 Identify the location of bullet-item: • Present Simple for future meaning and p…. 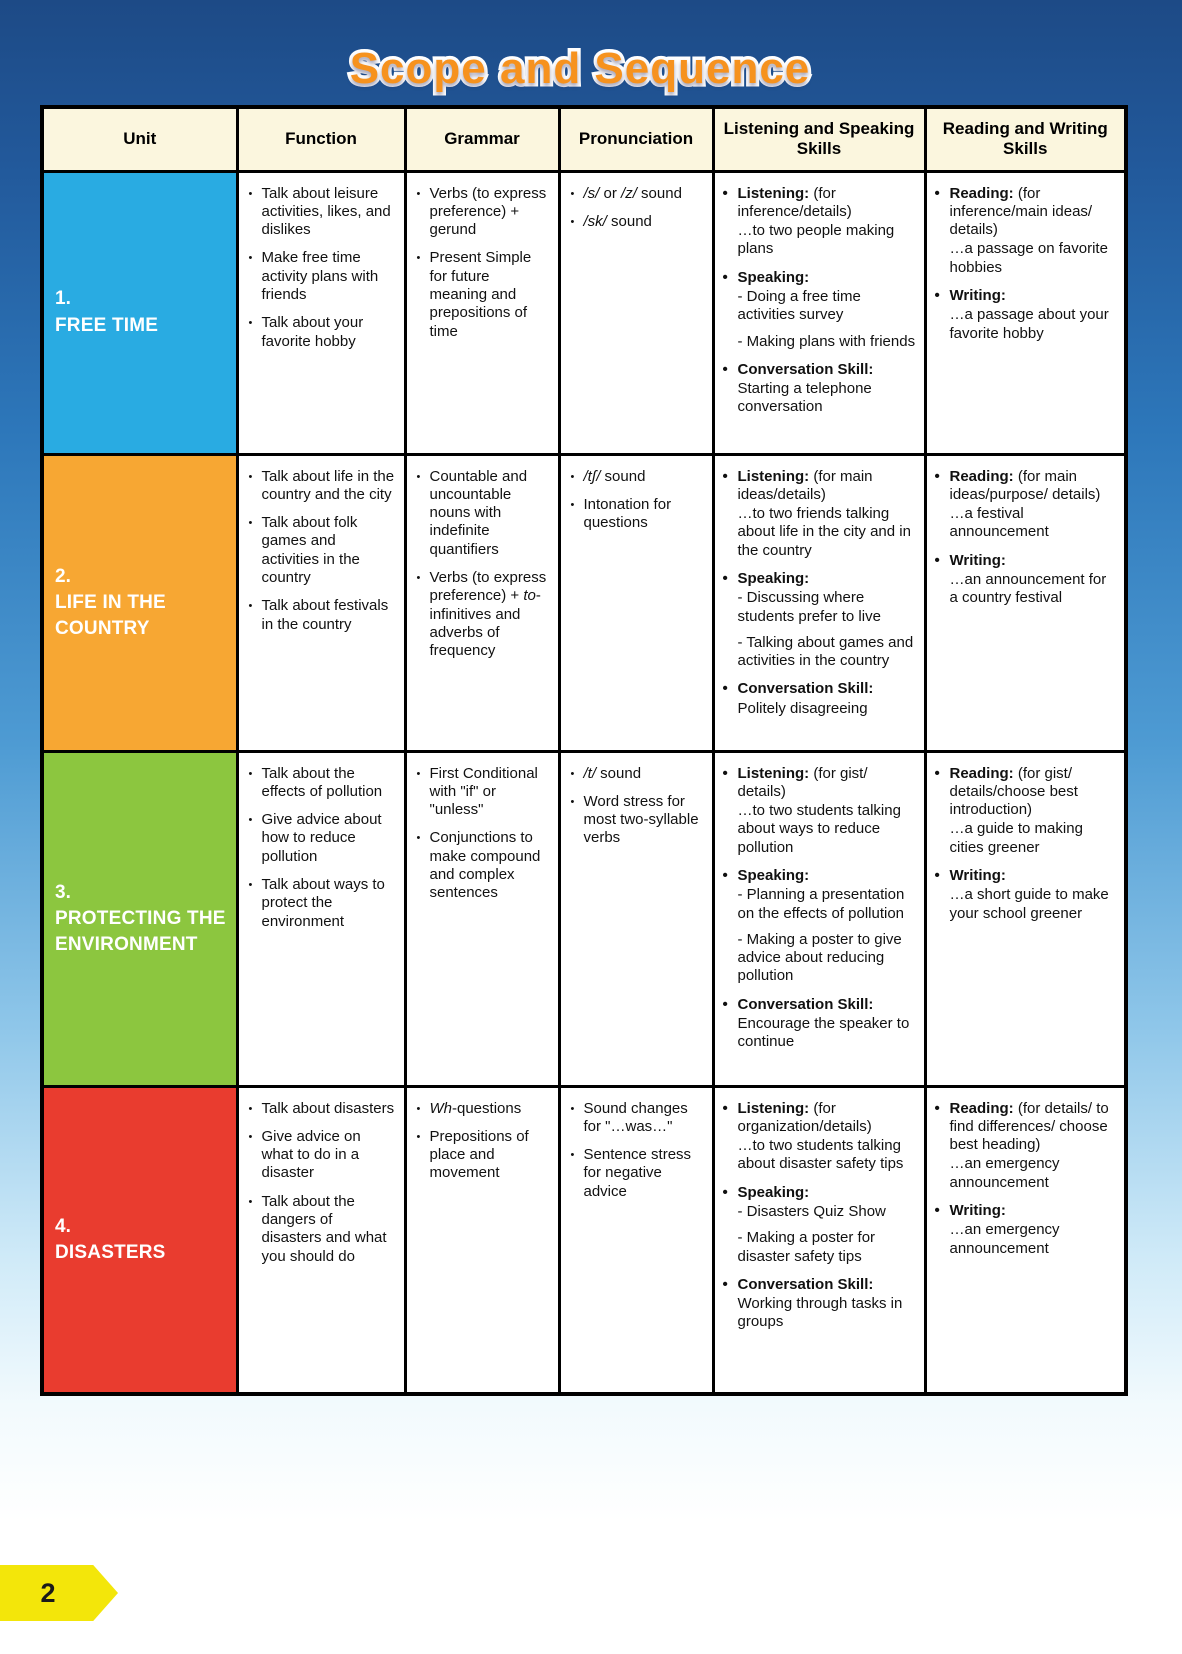
(474, 294).